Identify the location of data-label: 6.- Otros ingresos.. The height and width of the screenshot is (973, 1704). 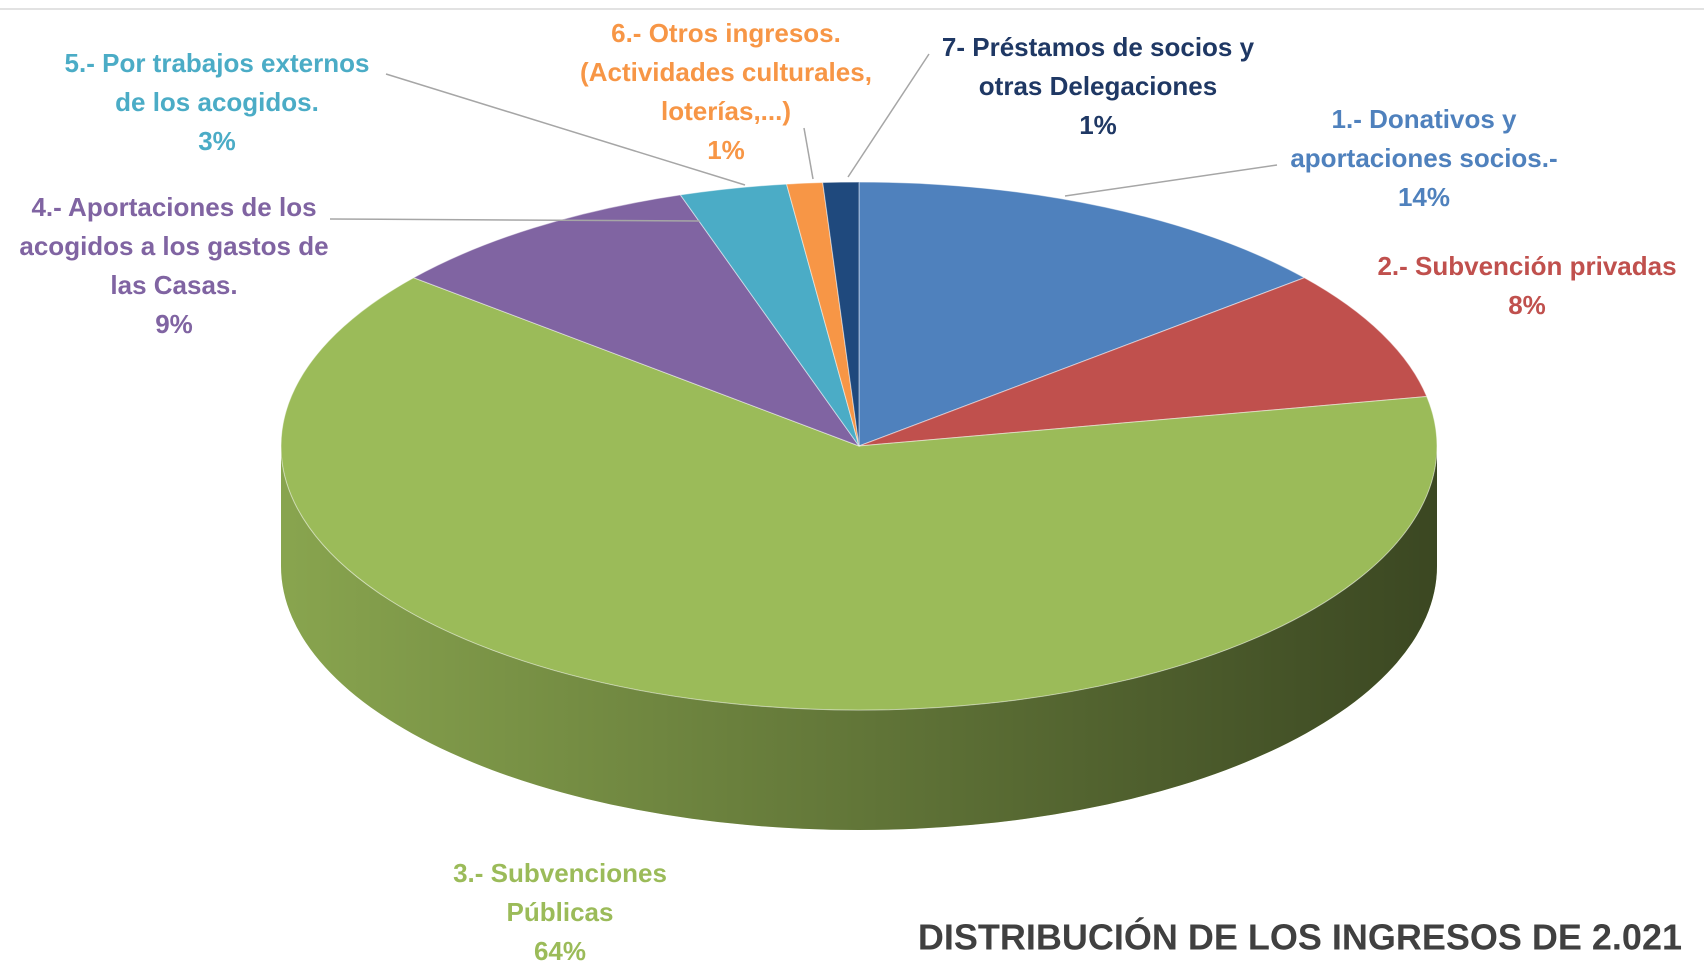
(726, 33).